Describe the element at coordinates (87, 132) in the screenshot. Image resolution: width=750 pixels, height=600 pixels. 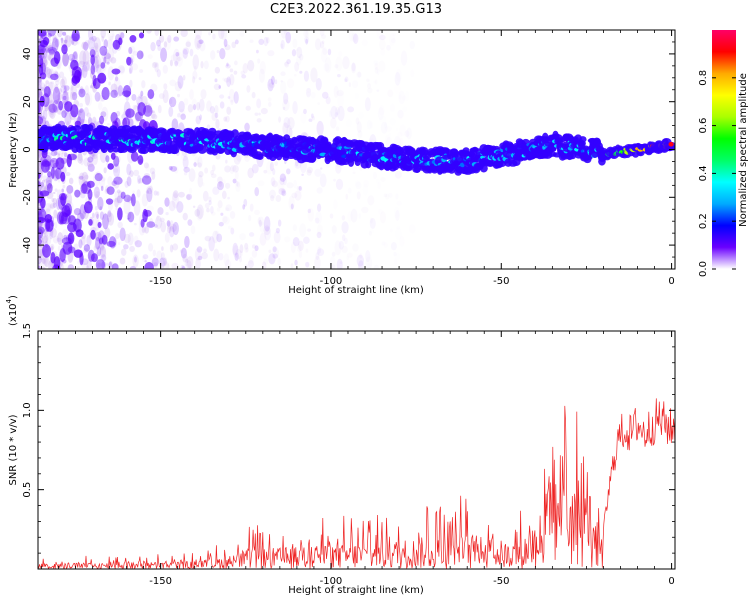
I see `spectrogram-ridge-blob` at that location.